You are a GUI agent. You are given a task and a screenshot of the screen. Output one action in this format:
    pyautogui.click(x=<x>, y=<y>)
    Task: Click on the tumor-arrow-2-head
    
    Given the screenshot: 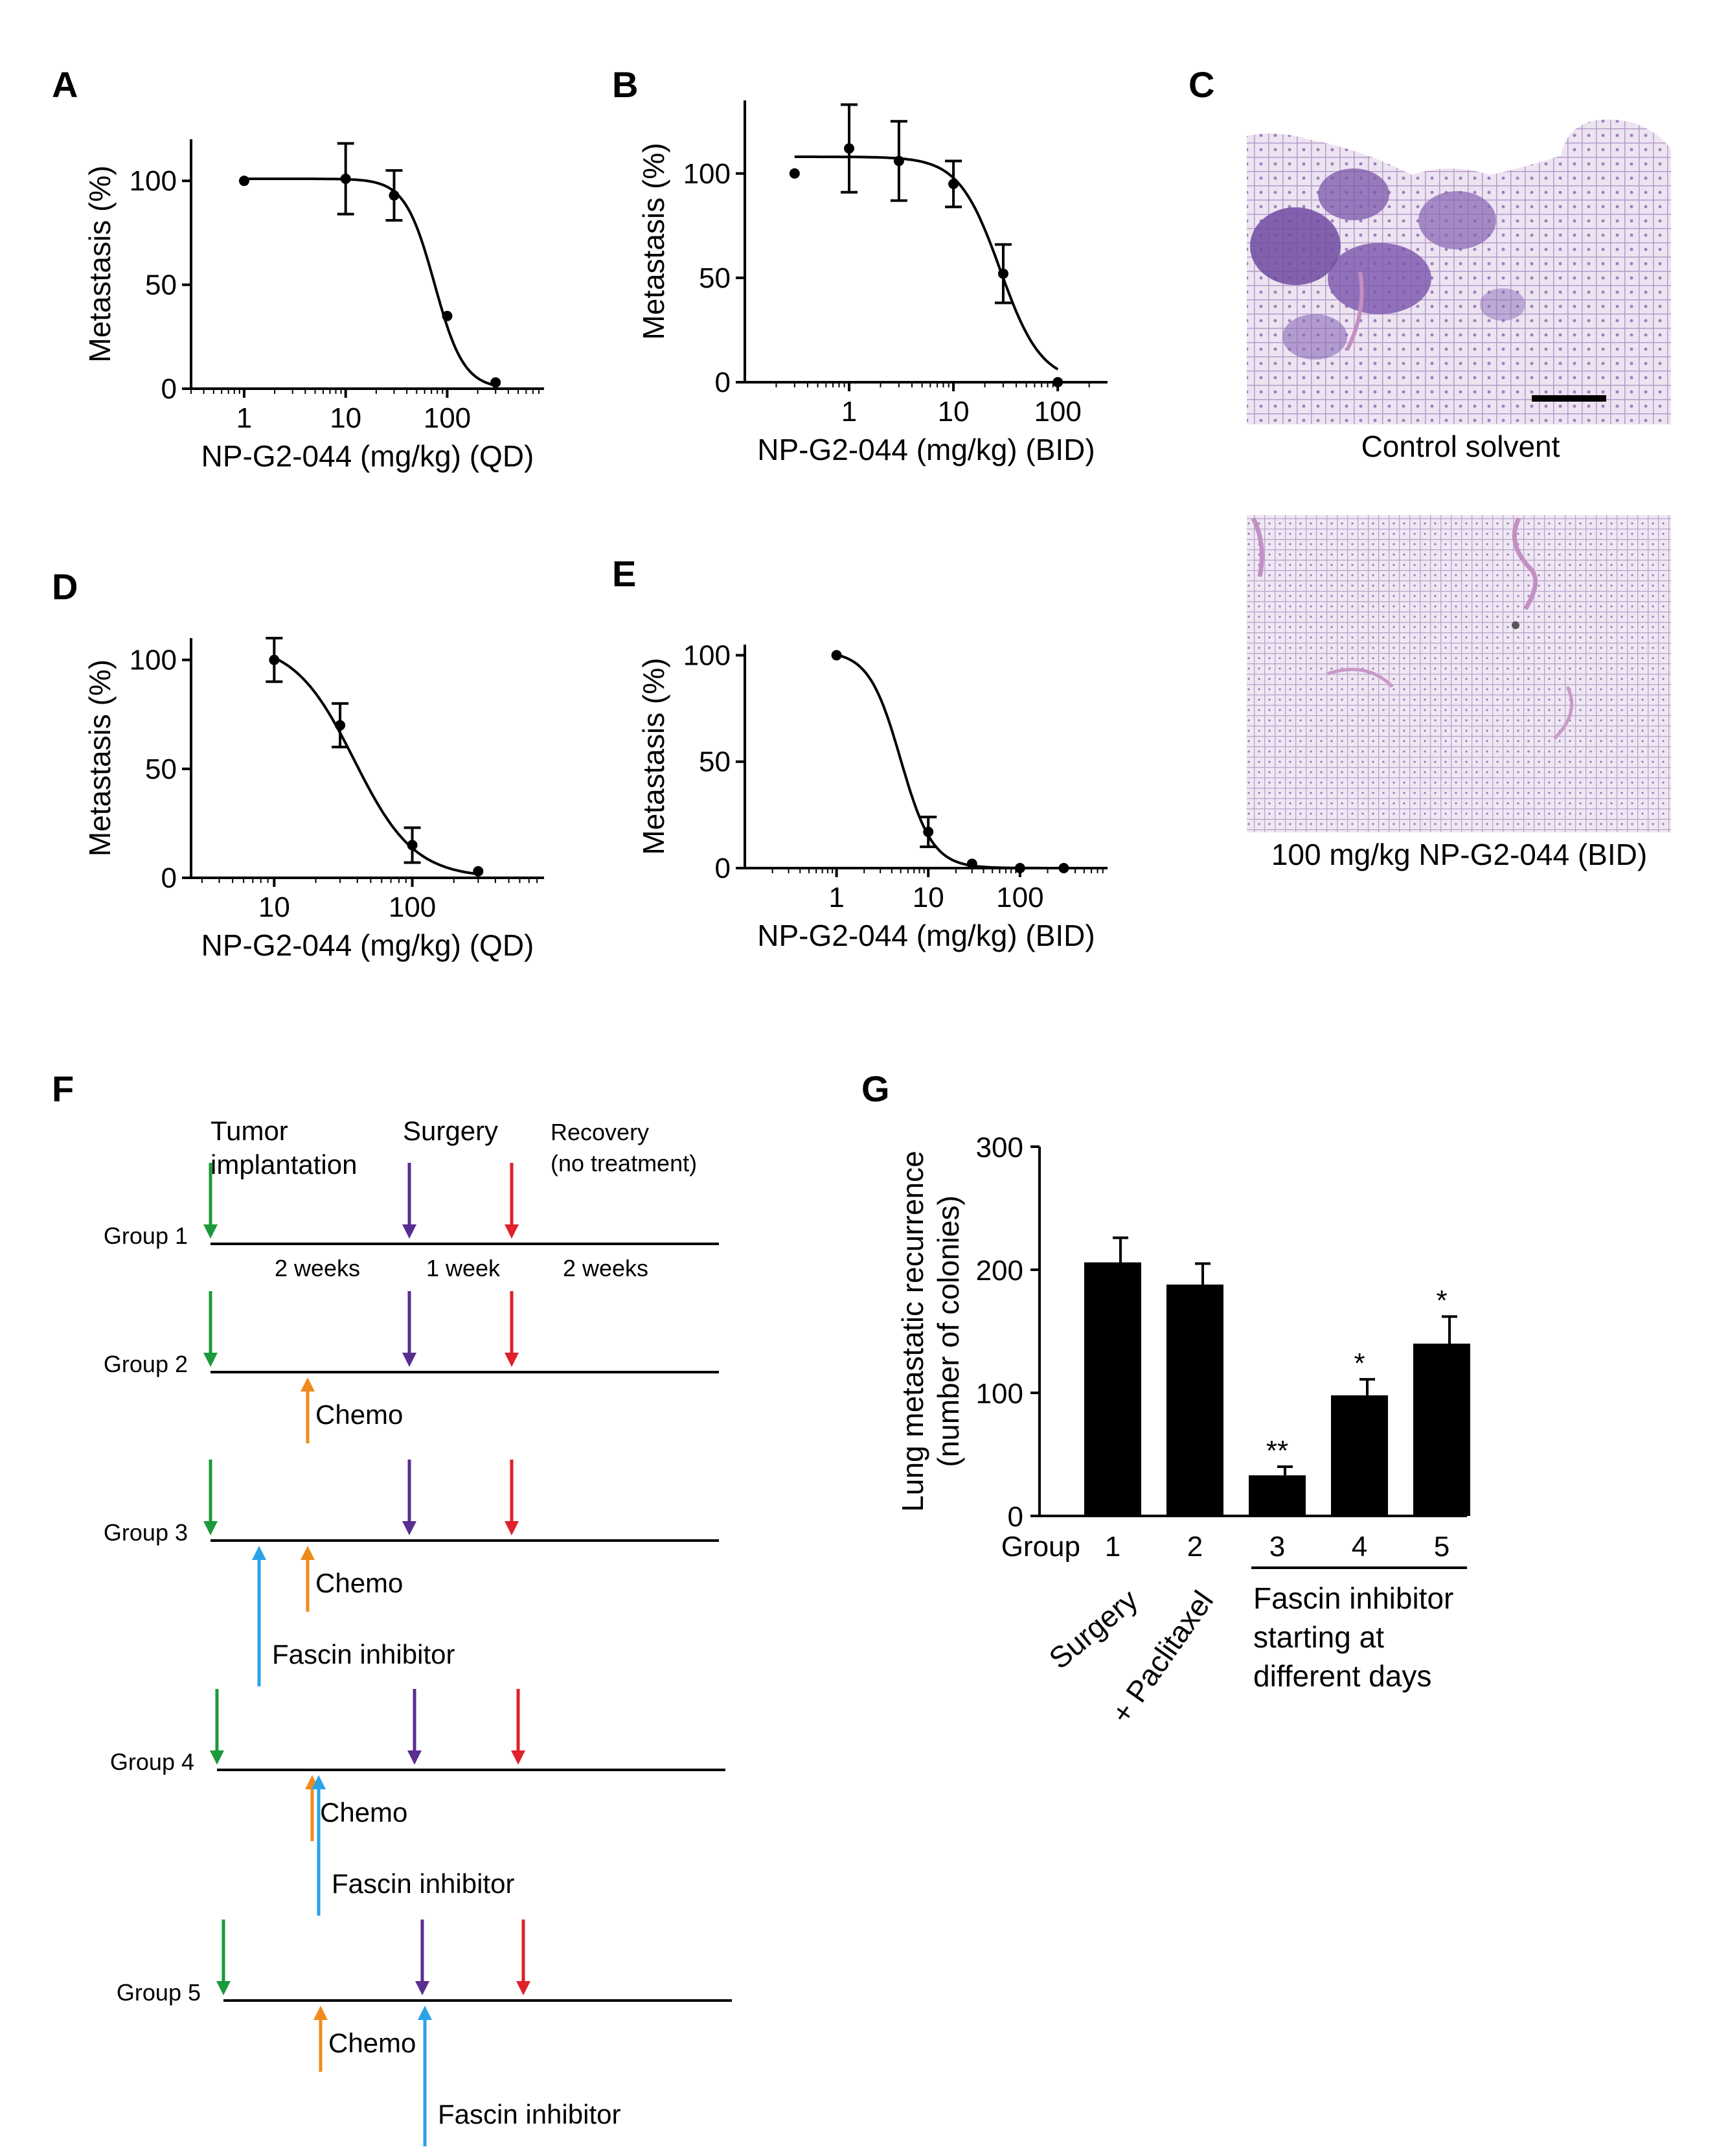 What is the action you would take?
    pyautogui.click(x=210, y=1360)
    